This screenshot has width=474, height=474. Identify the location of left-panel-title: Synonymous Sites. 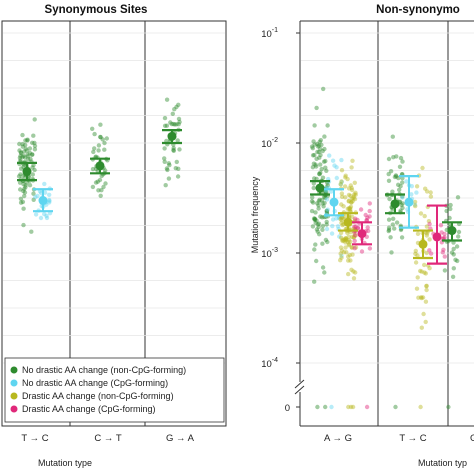
(96, 10).